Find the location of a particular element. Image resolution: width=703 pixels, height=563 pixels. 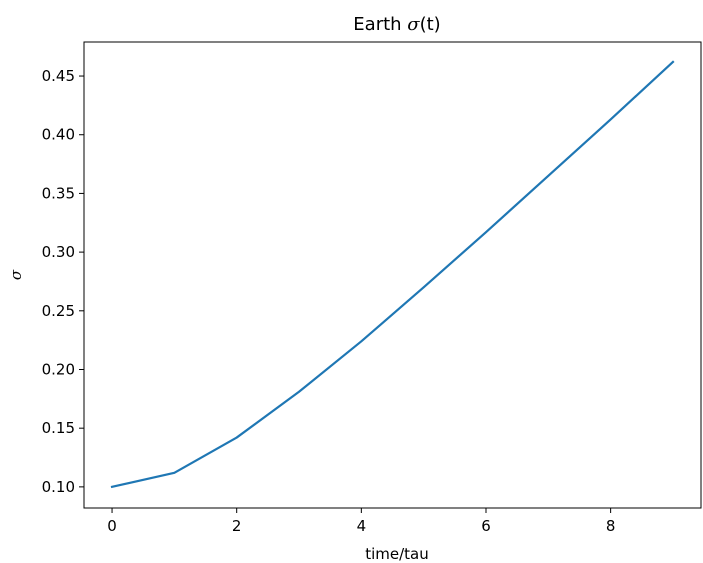

y-tick-label: 0.10 is located at coordinates (58, 487).